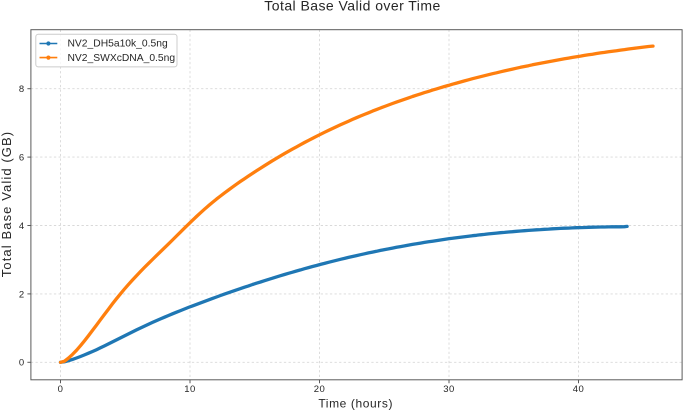 The height and width of the screenshot is (412, 684). I want to click on svg-text: 10, so click(190, 389).